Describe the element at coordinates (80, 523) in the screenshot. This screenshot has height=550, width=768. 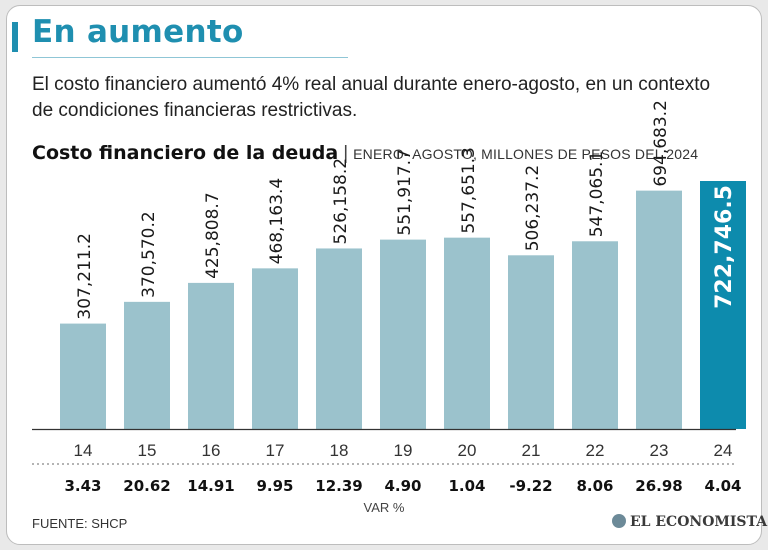
I see `source-note: FUENTE: SHCP` at that location.